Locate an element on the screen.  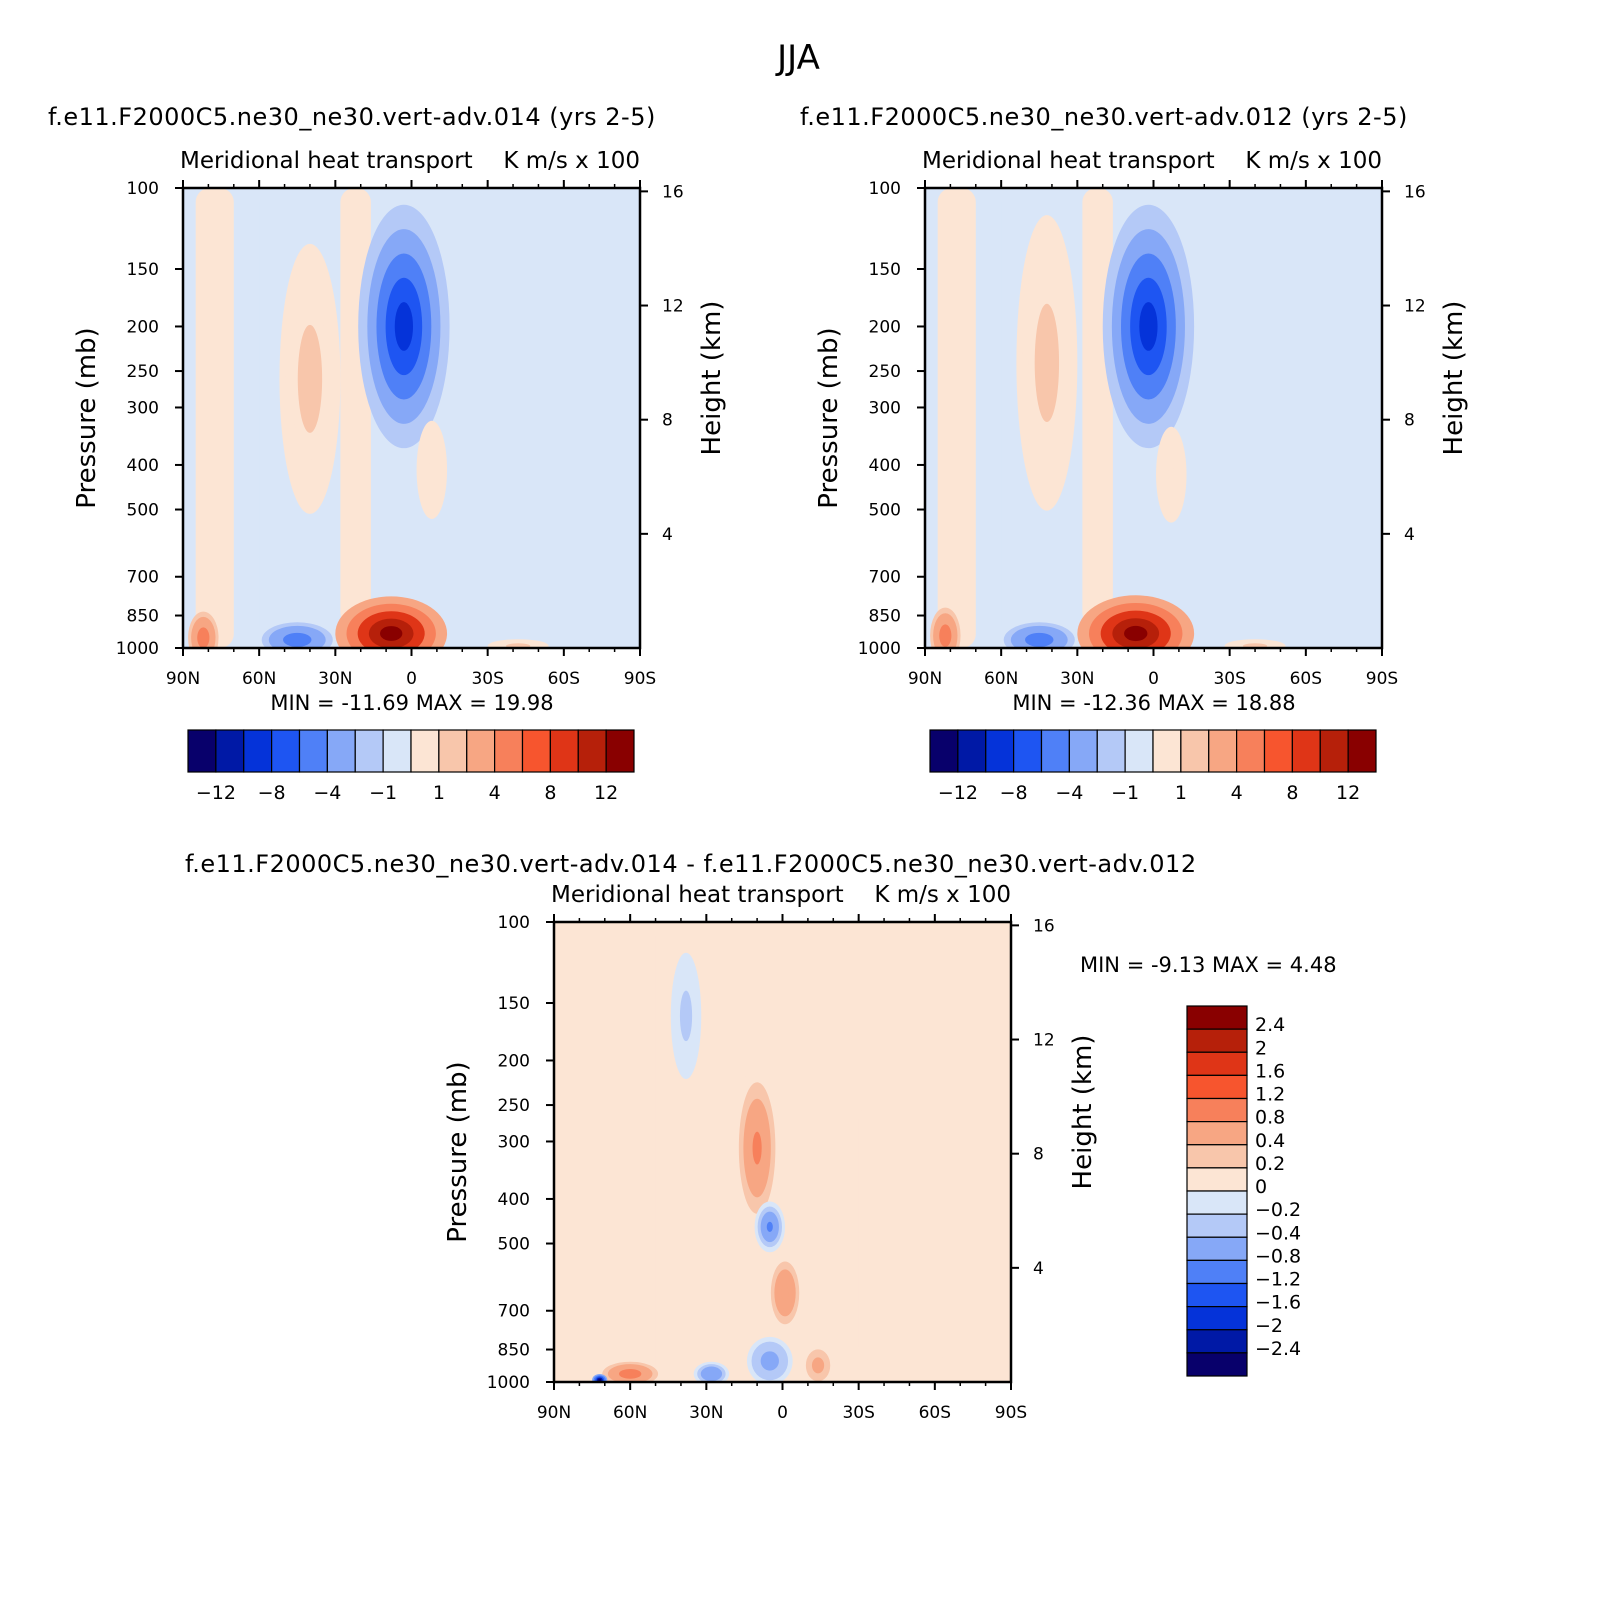
y-tick-label: 250 is located at coordinates (885, 372).